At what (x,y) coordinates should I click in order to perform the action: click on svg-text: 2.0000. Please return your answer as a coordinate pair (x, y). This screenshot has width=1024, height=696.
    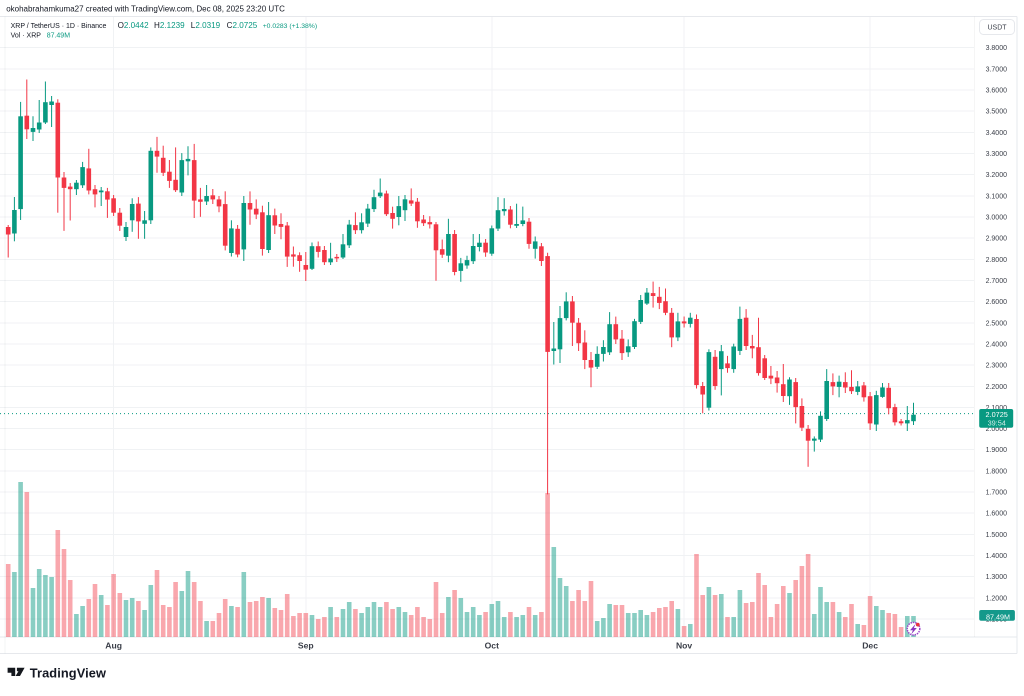
    Looking at the image, I should click on (997, 429).